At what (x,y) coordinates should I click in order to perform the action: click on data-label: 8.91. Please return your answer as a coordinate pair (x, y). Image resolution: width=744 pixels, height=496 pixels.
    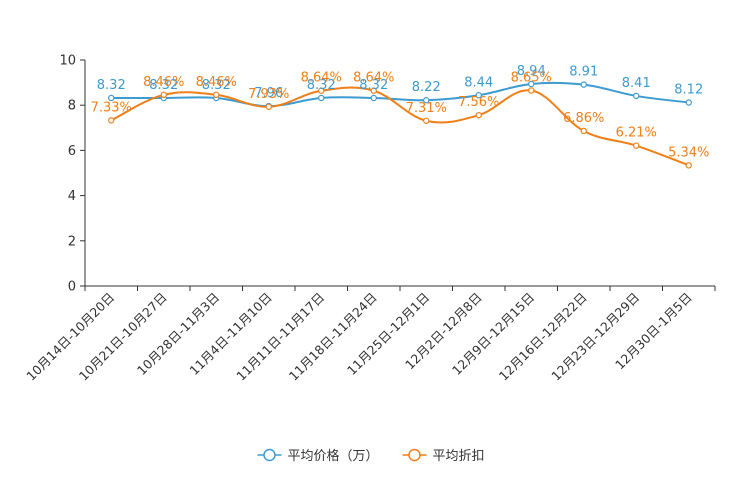
    Looking at the image, I should click on (583, 72).